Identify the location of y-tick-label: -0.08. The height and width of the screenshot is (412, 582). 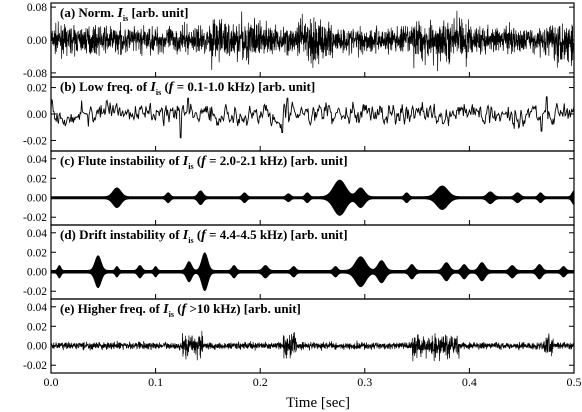
(35, 74).